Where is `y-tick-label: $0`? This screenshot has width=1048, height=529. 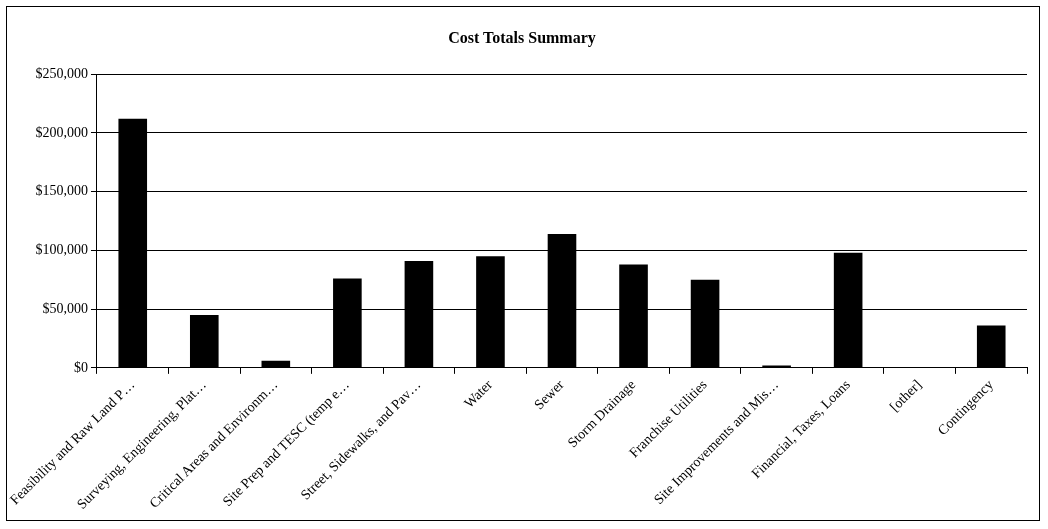
y-tick-label: $0 is located at coordinates (80, 367).